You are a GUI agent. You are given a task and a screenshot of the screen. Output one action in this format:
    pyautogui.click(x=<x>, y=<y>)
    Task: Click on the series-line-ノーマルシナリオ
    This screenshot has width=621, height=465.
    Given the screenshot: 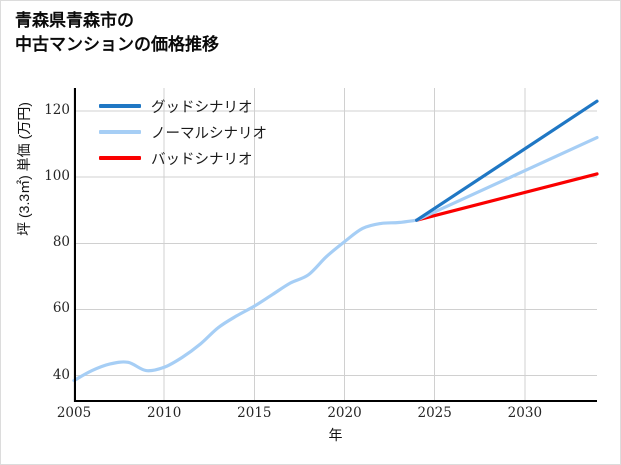 What is the action you would take?
    pyautogui.click(x=507, y=178)
    